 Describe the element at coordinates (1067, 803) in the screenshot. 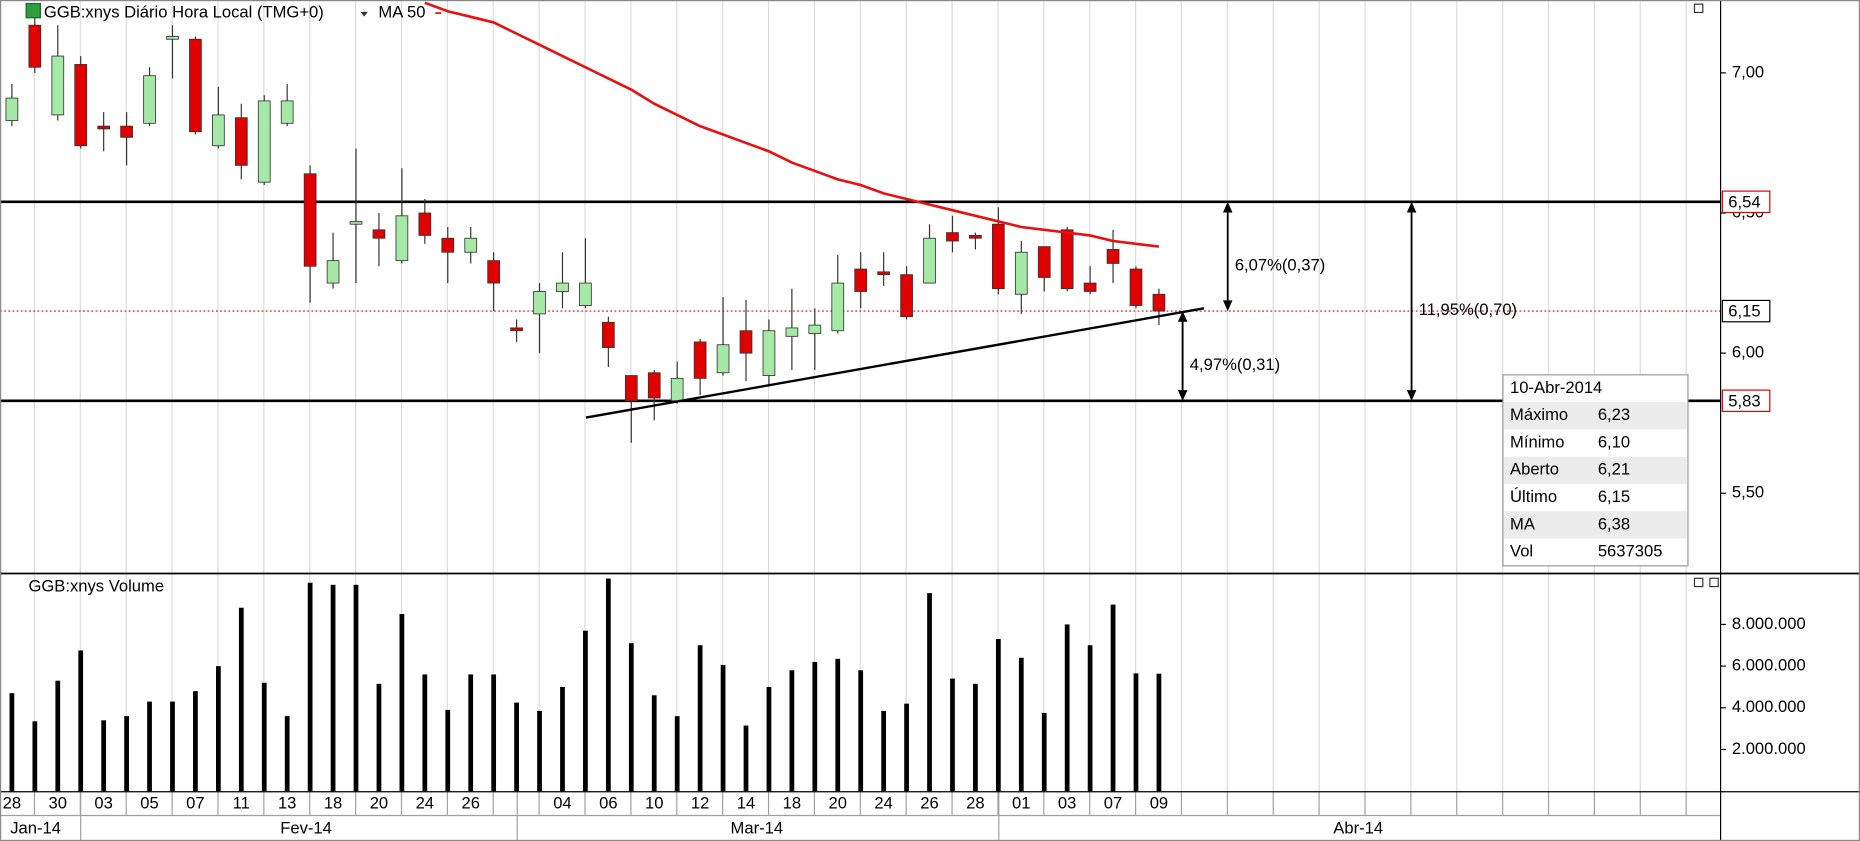

I see `x-tick-label: 03` at that location.